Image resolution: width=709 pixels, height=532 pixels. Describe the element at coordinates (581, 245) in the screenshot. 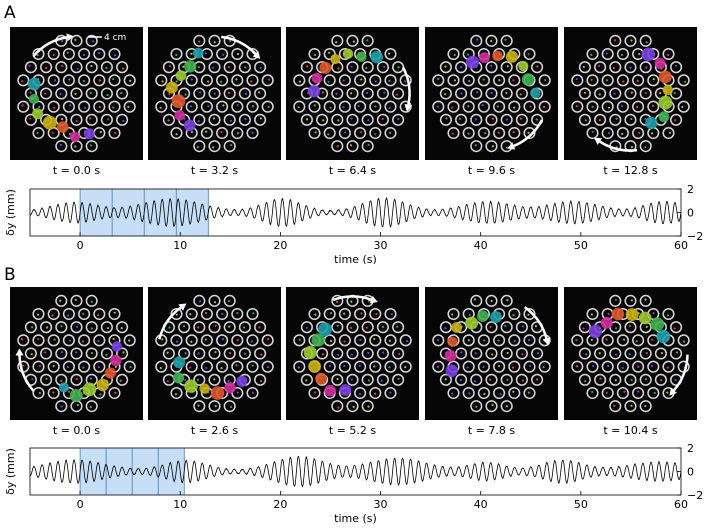

I see `x-tick-label: 50` at that location.